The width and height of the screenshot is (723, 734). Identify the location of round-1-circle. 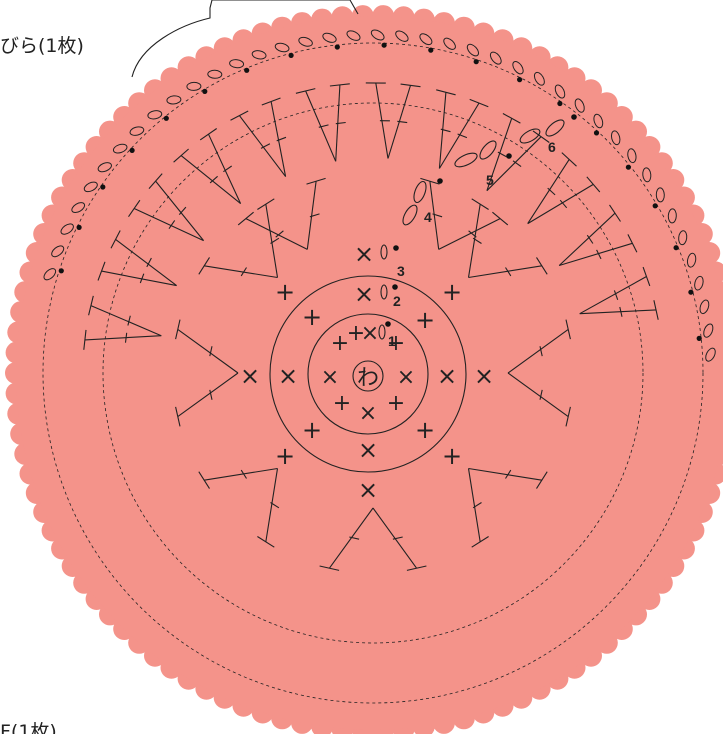
(368, 374).